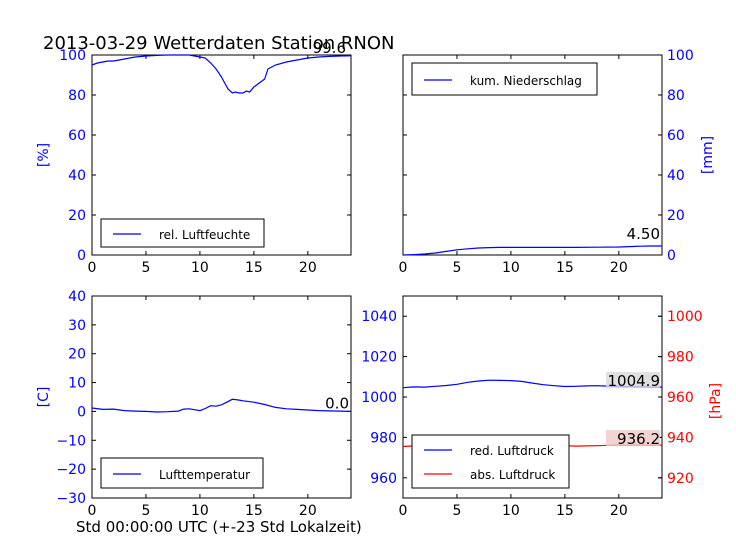 The width and height of the screenshot is (736, 556). What do you see at coordinates (680, 398) in the screenshot?
I see `y-right-tick-label: 960` at bounding box center [680, 398].